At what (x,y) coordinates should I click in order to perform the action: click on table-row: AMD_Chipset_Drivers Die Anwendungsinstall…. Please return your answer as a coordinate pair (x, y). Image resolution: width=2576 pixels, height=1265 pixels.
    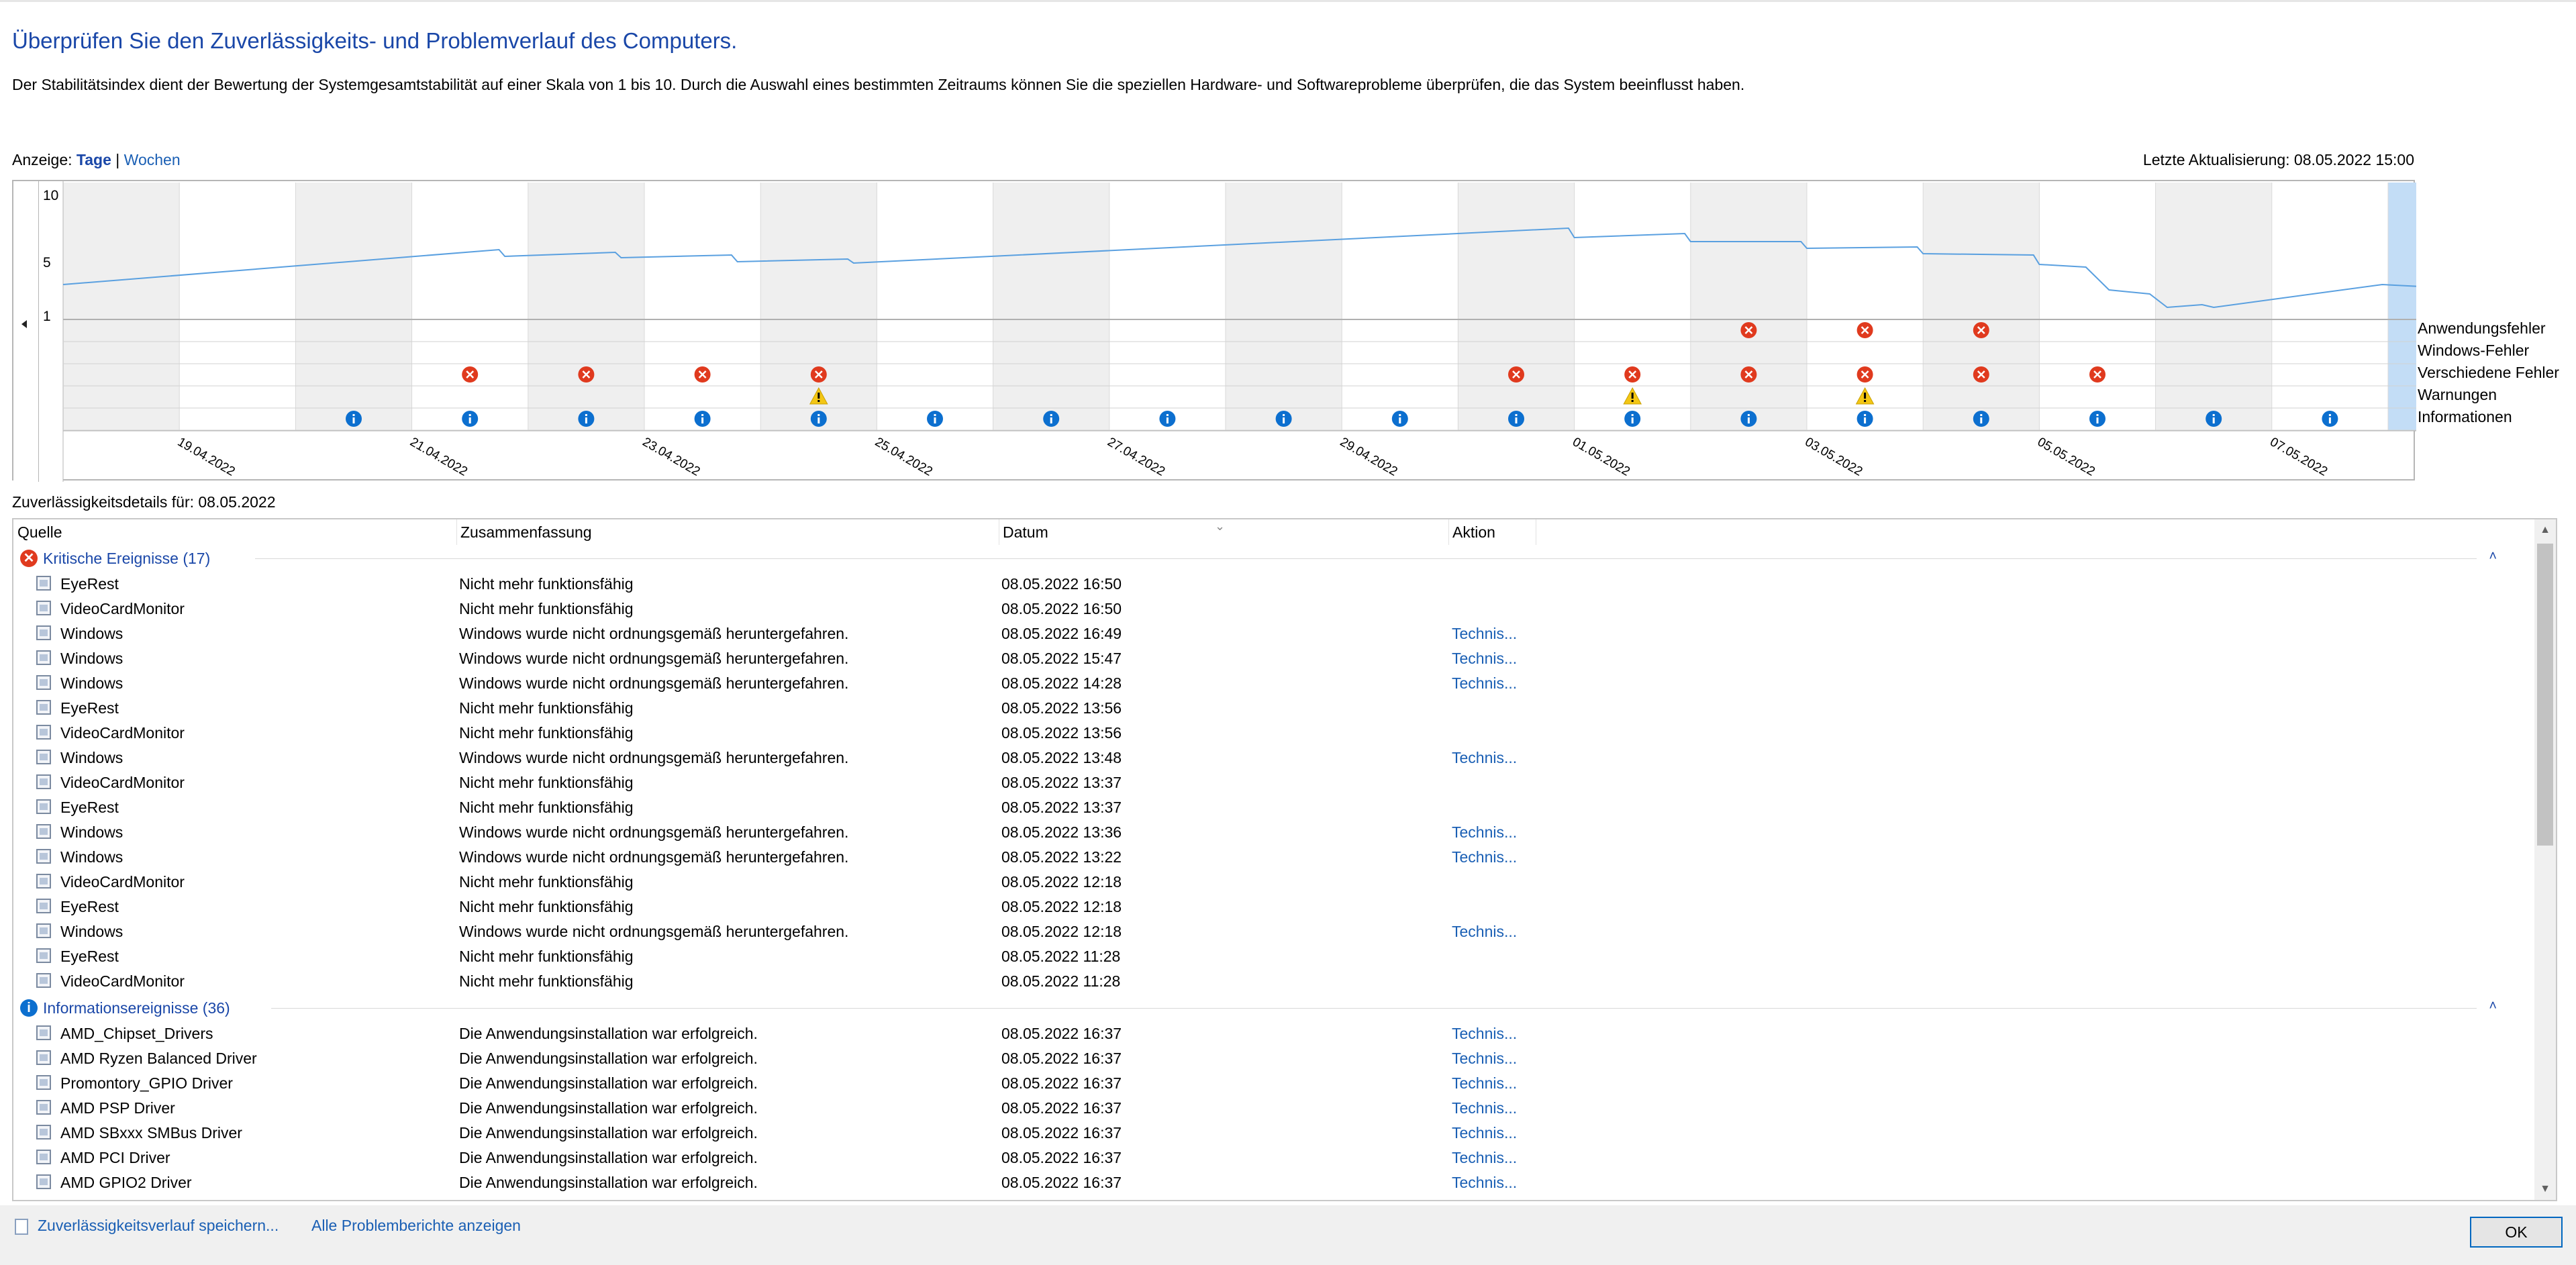
    Looking at the image, I should click on (1268, 1034).